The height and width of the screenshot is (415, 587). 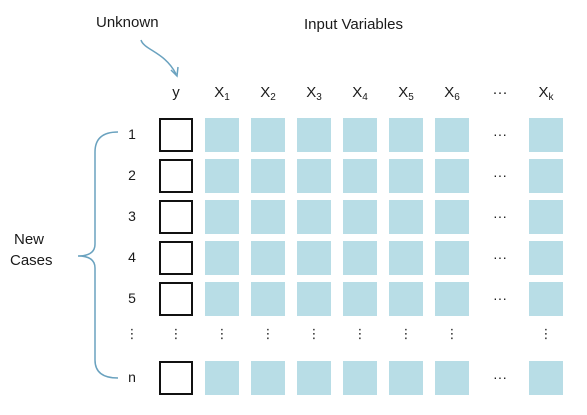 I want to click on xk-header: Xk, so click(x=546, y=93).